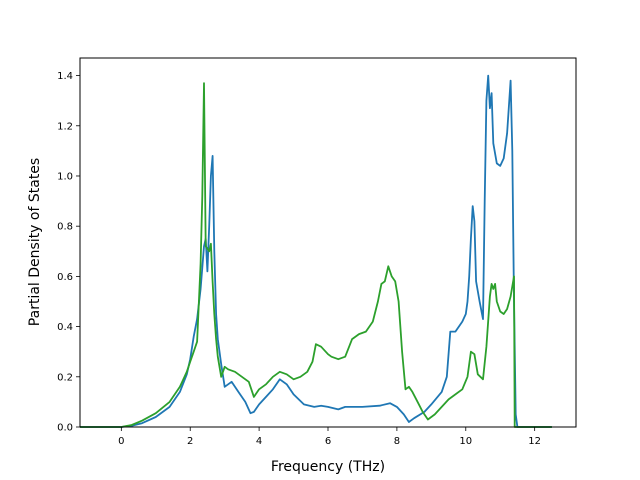 This screenshot has height=480, width=640. I want to click on x-tick-label: 12, so click(534, 441).